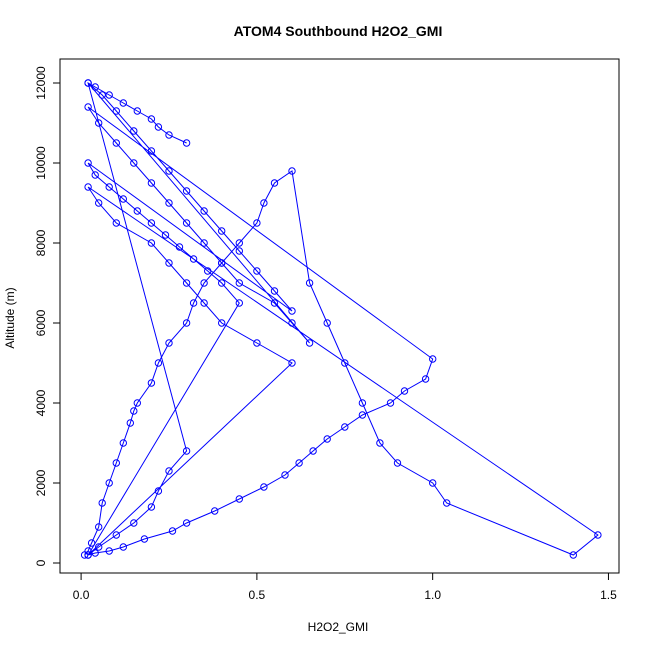  What do you see at coordinates (41, 83) in the screenshot?
I see `y-tick-label: 12000` at bounding box center [41, 83].